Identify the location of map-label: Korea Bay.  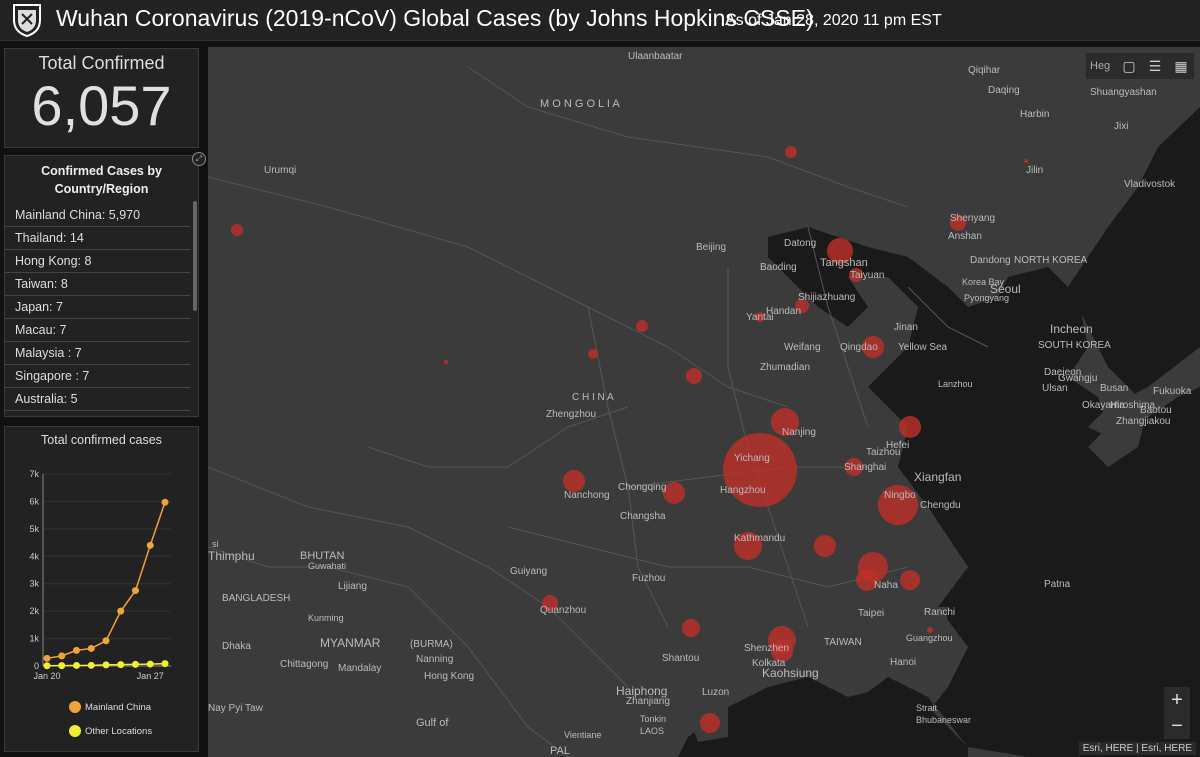
(983, 282).